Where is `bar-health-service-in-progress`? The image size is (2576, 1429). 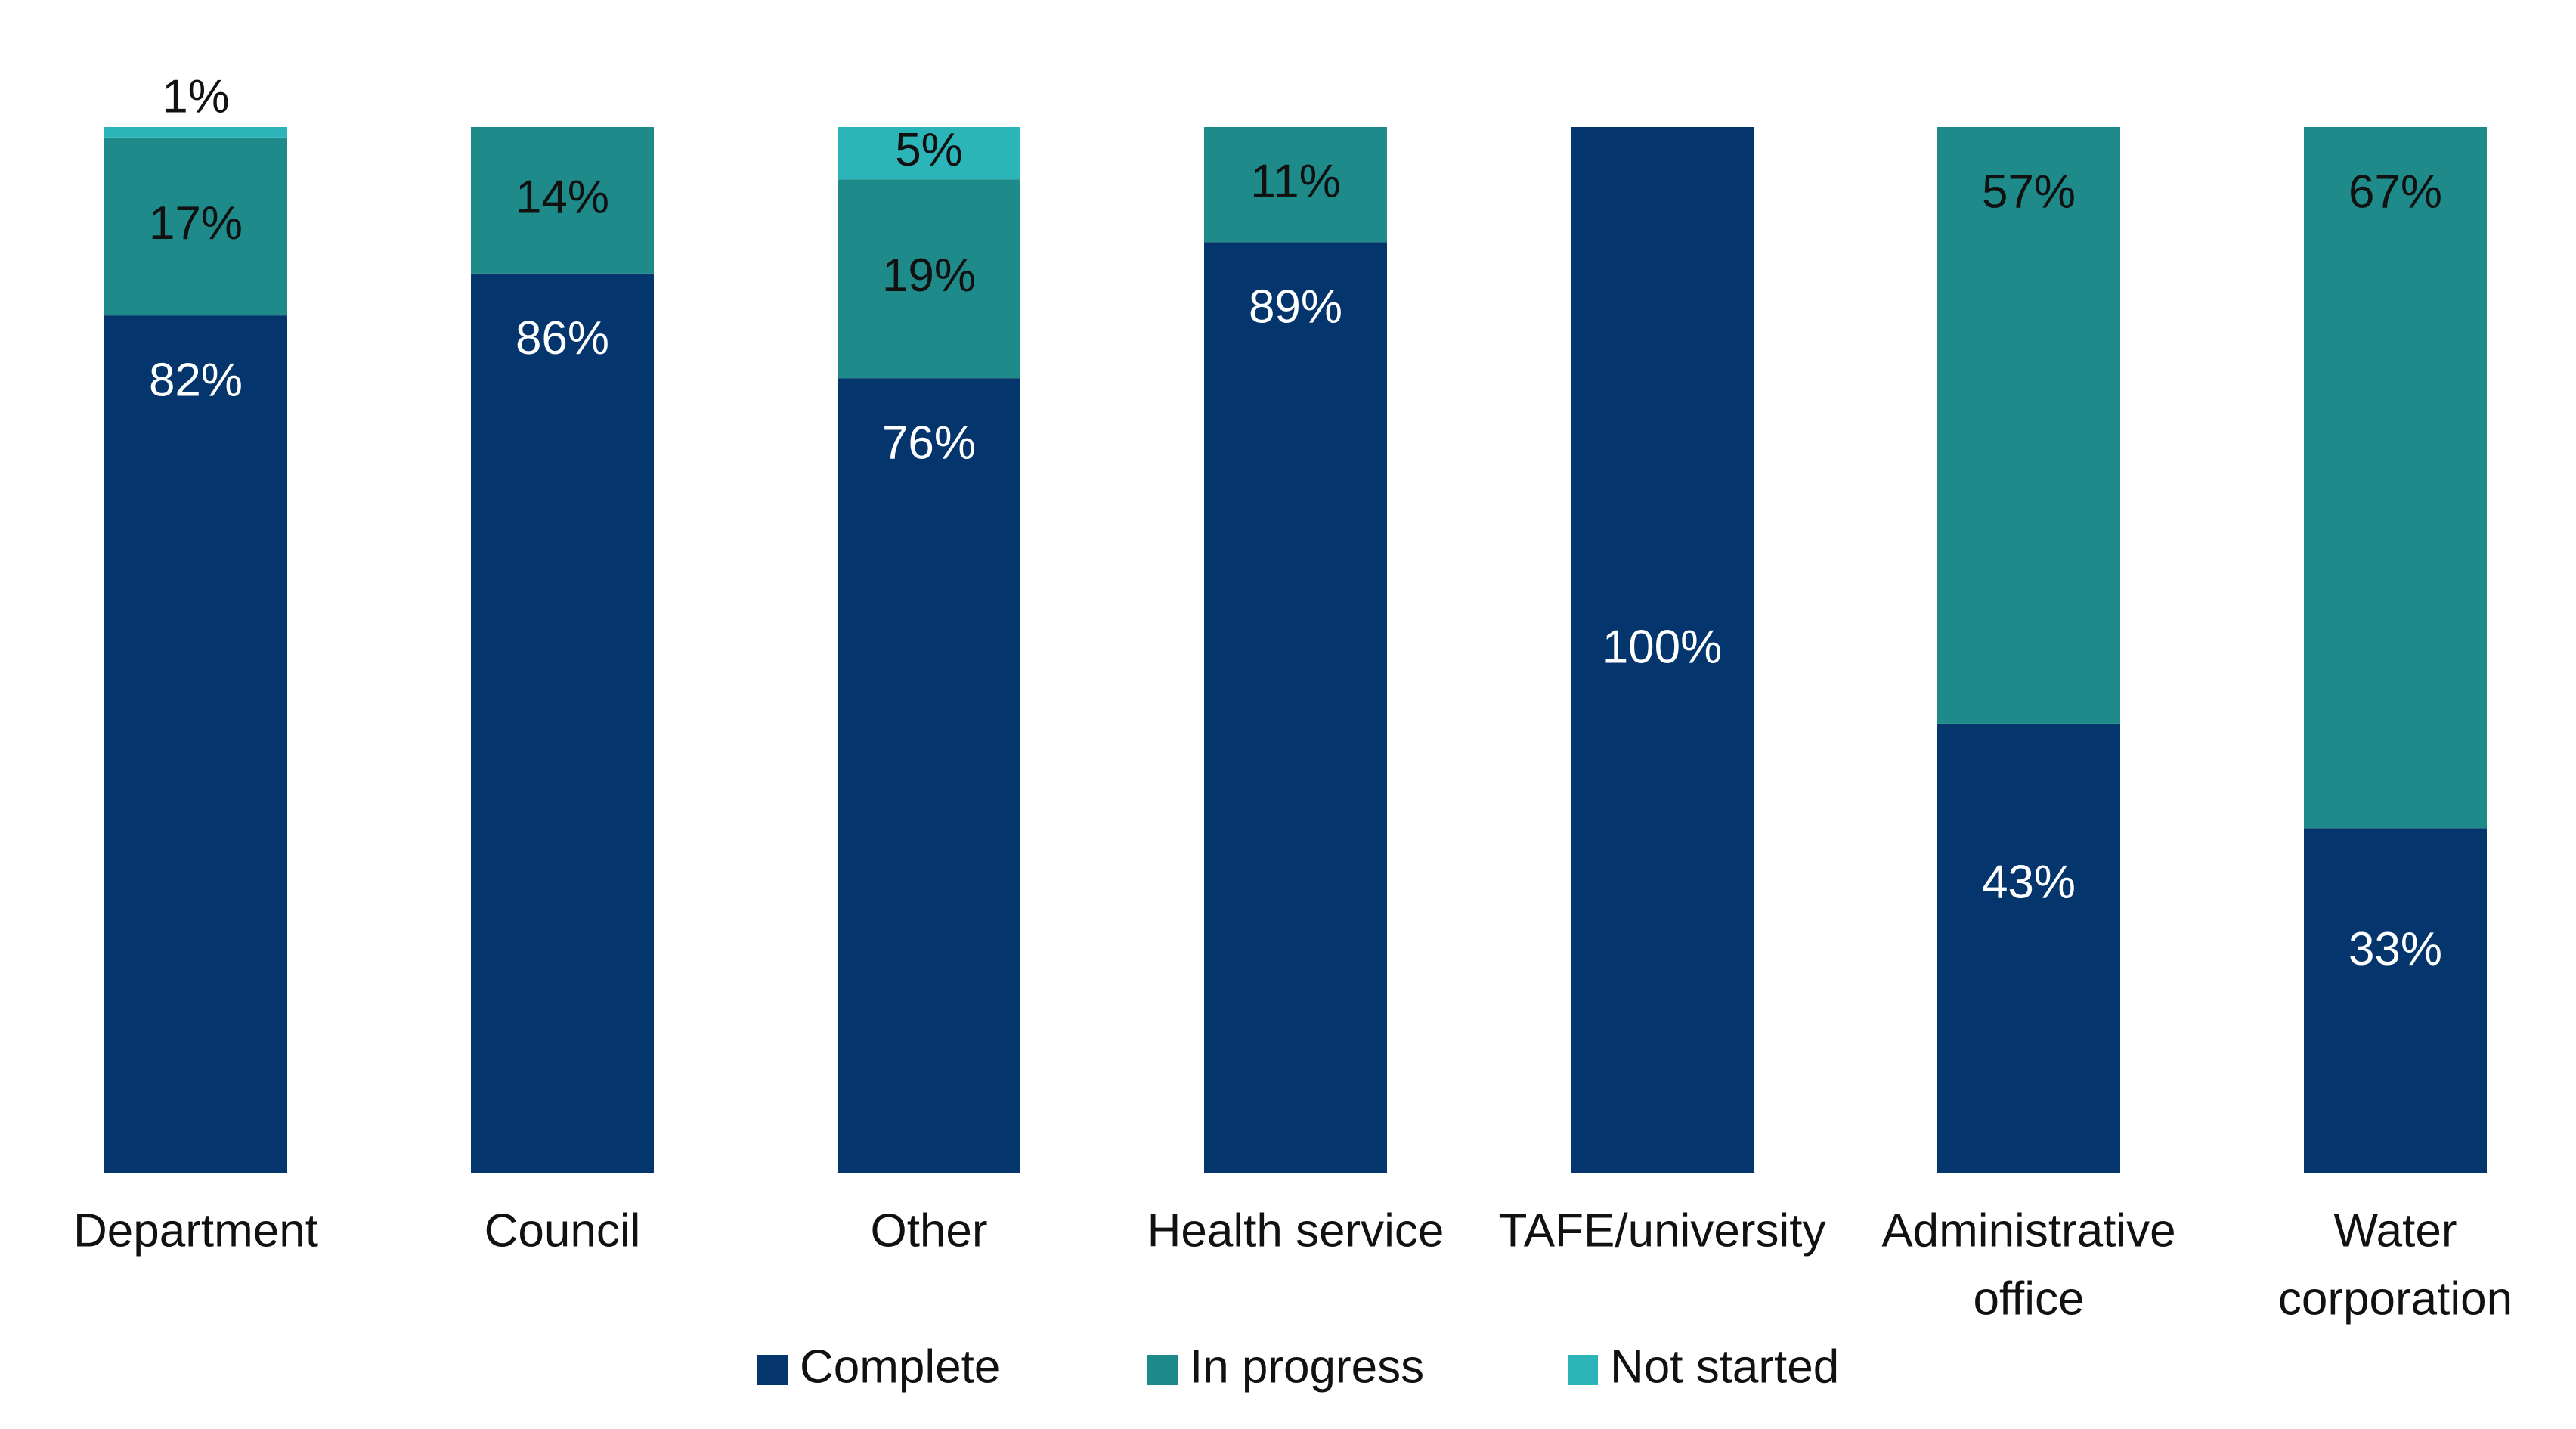 bar-health-service-in-progress is located at coordinates (1295, 185).